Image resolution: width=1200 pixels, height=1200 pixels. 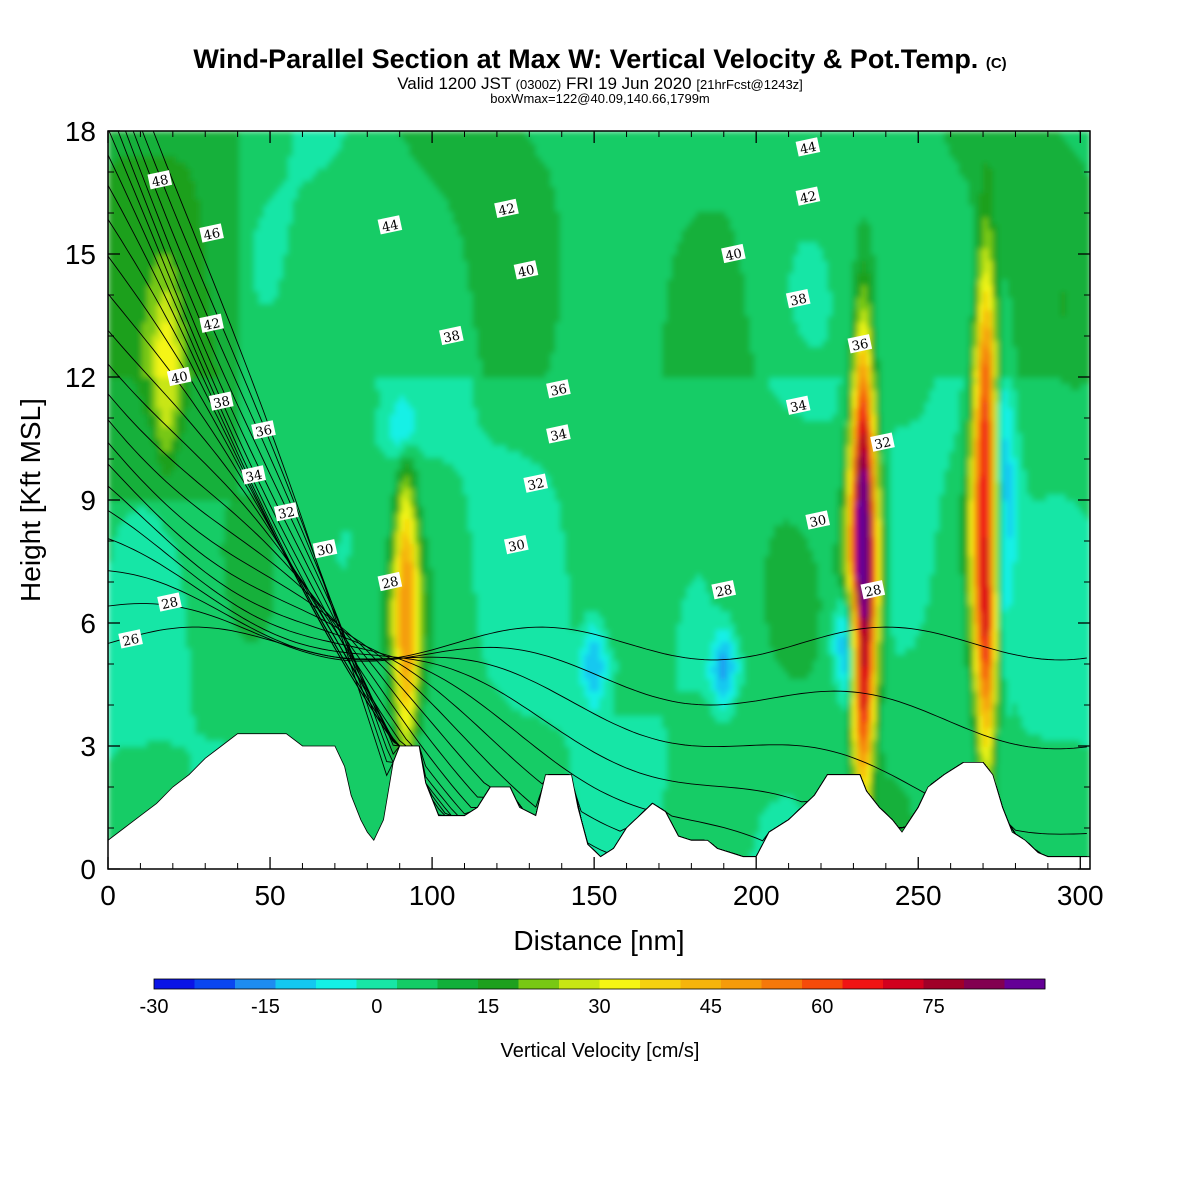 What do you see at coordinates (600, 98) in the screenshot?
I see `box-wmax-line: boxWmax=122@40.09,140.66,1799m` at bounding box center [600, 98].